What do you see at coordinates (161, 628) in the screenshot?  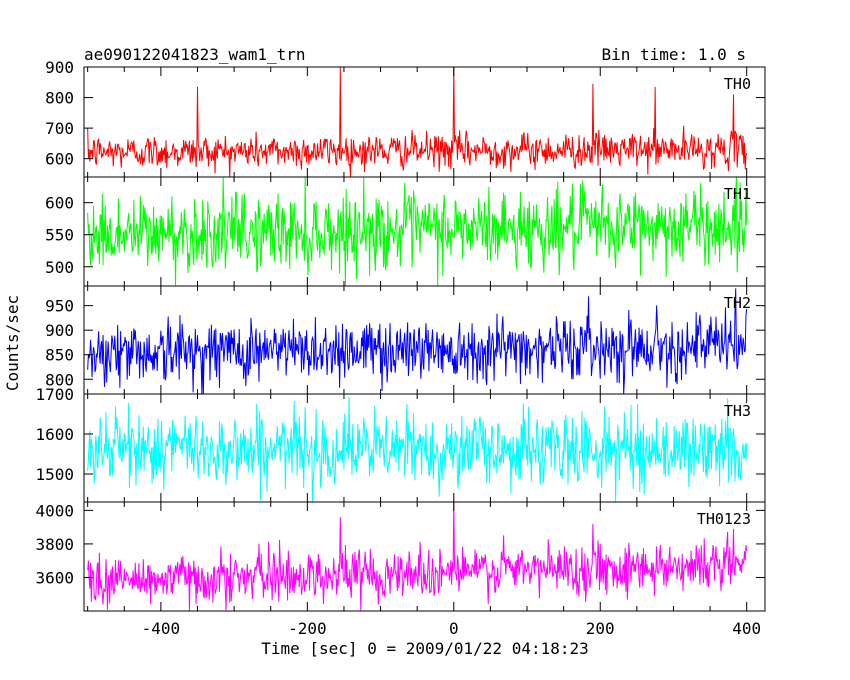 I see `x-tick-label: -400` at bounding box center [161, 628].